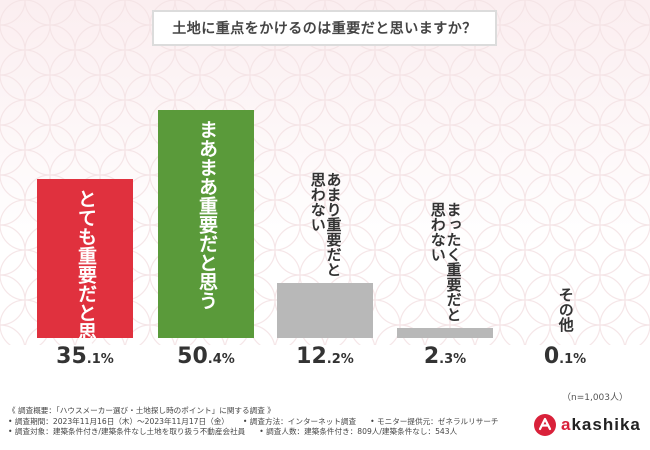 Image resolution: width=650 pixels, height=450 pixels. I want to click on bar-label-4: まったく重要だと 思わない, so click(445, 262).